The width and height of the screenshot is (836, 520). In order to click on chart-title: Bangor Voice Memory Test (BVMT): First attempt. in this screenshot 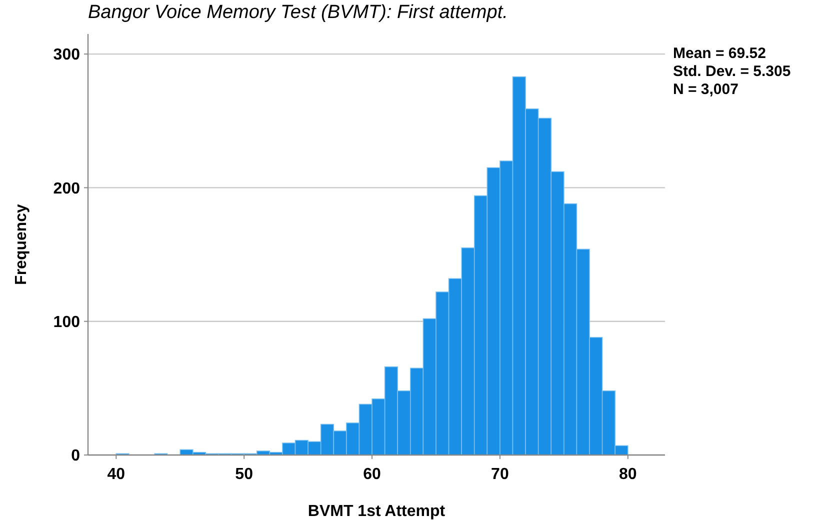, I will do `click(298, 12)`.